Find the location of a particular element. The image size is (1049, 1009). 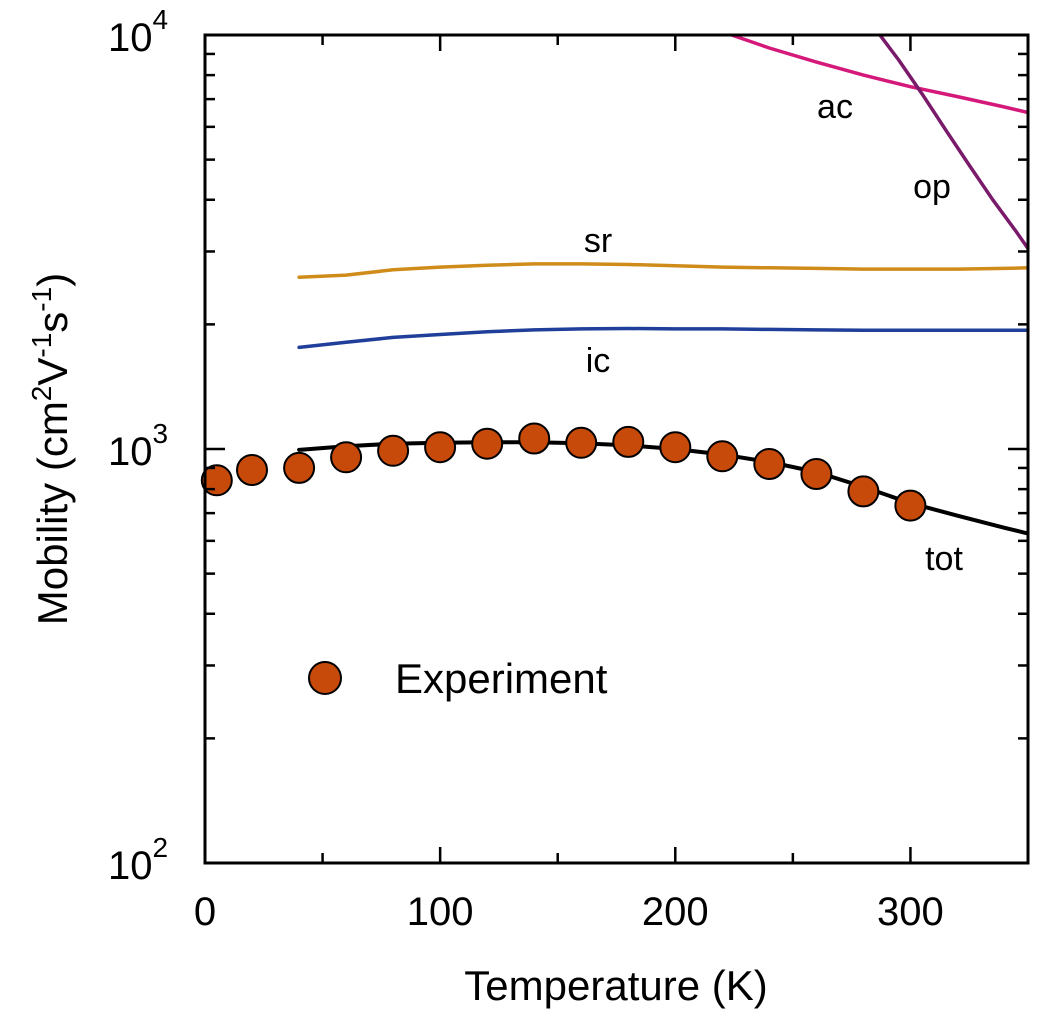

experiment-points-layer is located at coordinates (563, 472).